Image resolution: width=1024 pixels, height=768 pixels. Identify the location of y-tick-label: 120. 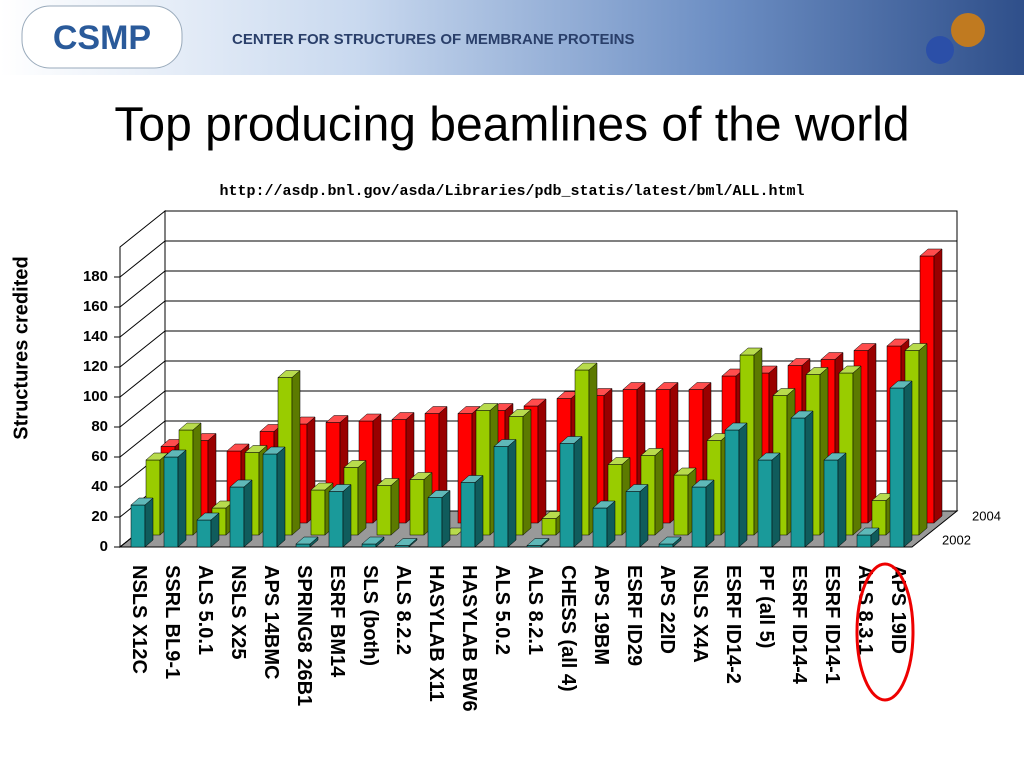
(95, 366).